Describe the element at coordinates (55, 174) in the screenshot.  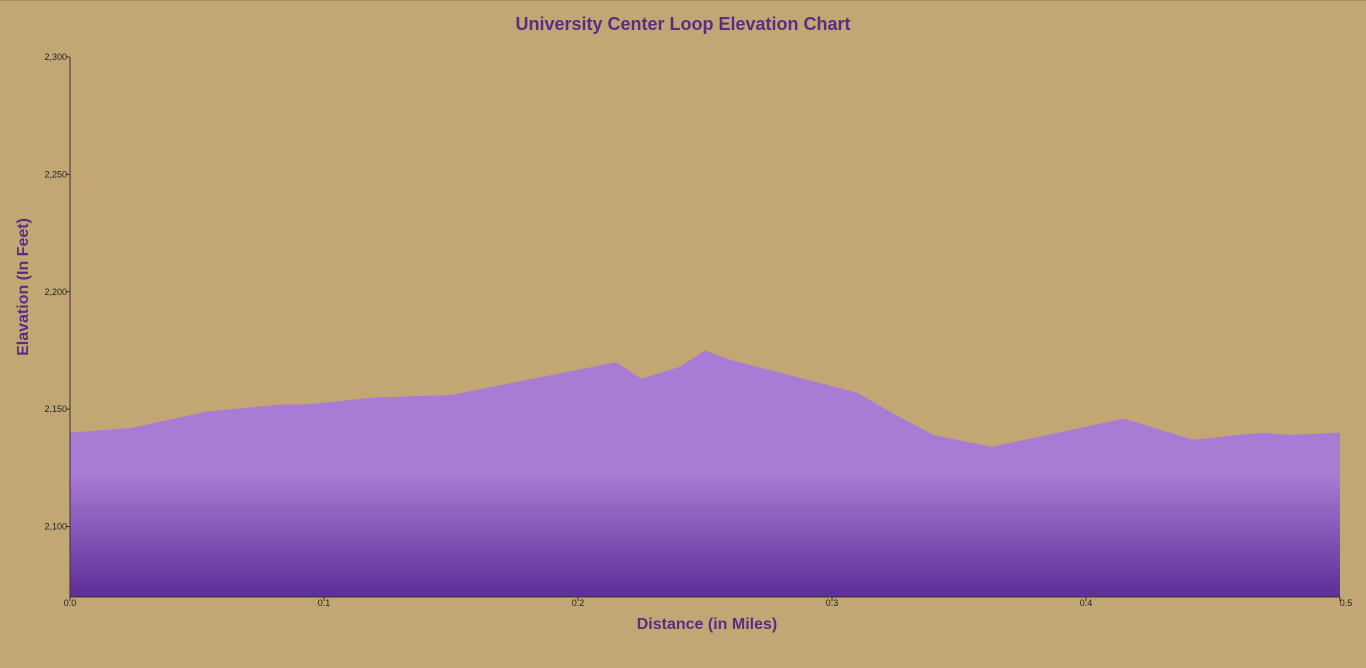
I see `y-tick-label: 2,250` at that location.